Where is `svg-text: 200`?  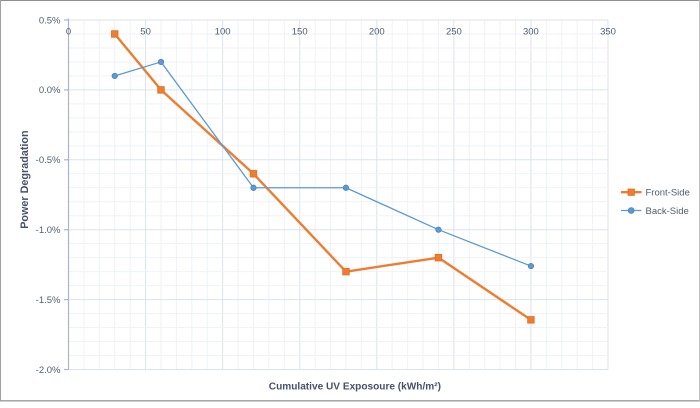 svg-text: 200 is located at coordinates (377, 32).